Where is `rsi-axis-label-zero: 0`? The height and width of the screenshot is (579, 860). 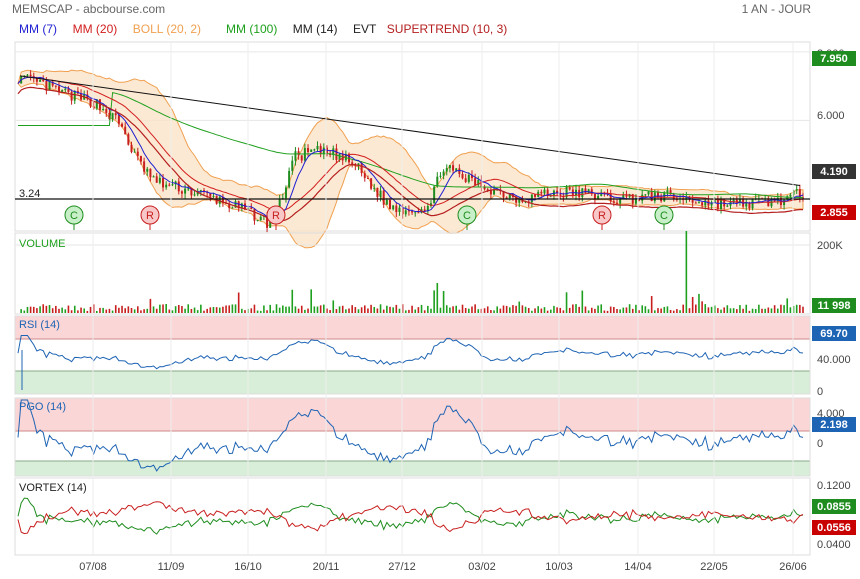 rsi-axis-label-zero: 0 is located at coordinates (820, 392).